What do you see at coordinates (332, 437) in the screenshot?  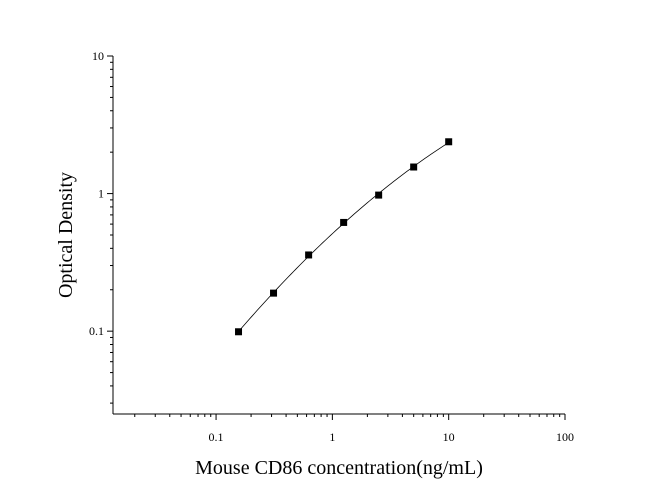 I see `x-tick-label: 1` at bounding box center [332, 437].